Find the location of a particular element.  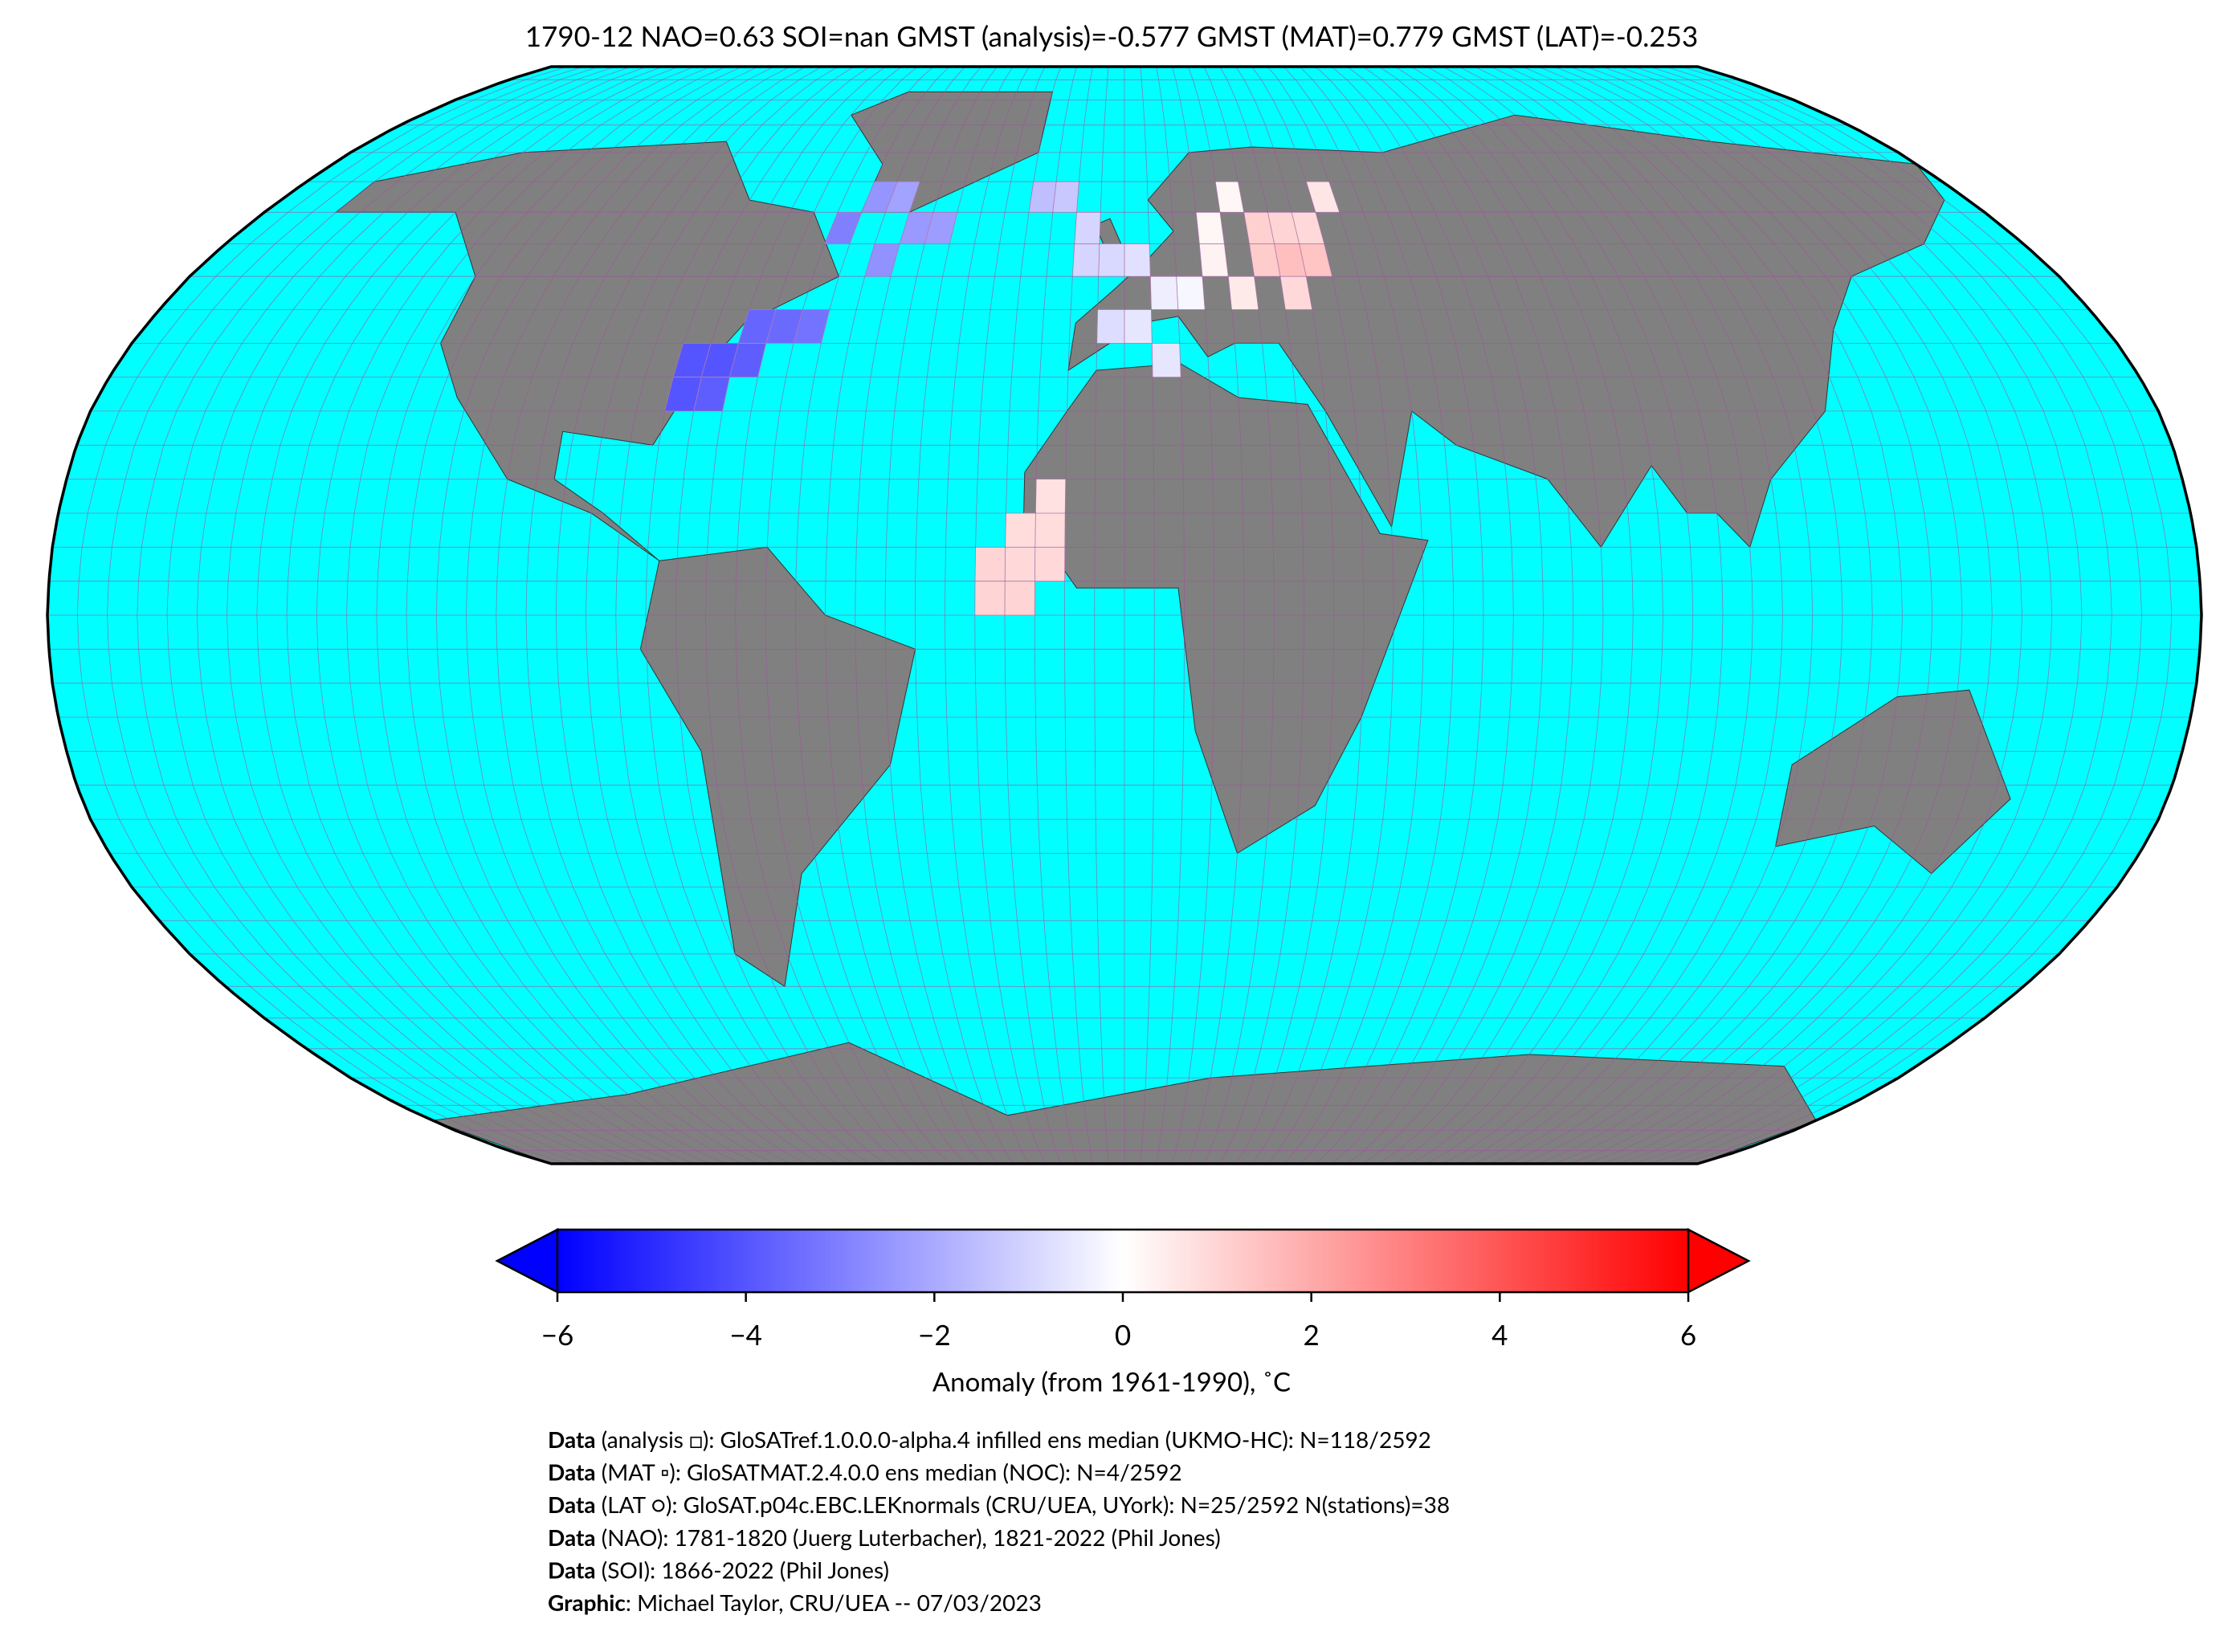

colorbar-high-extend is located at coordinates (1719, 1261).